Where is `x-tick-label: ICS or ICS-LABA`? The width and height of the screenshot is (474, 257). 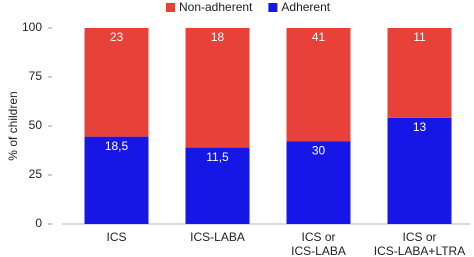
x-tick-label: ICS or ICS-LABA is located at coordinates (318, 243).